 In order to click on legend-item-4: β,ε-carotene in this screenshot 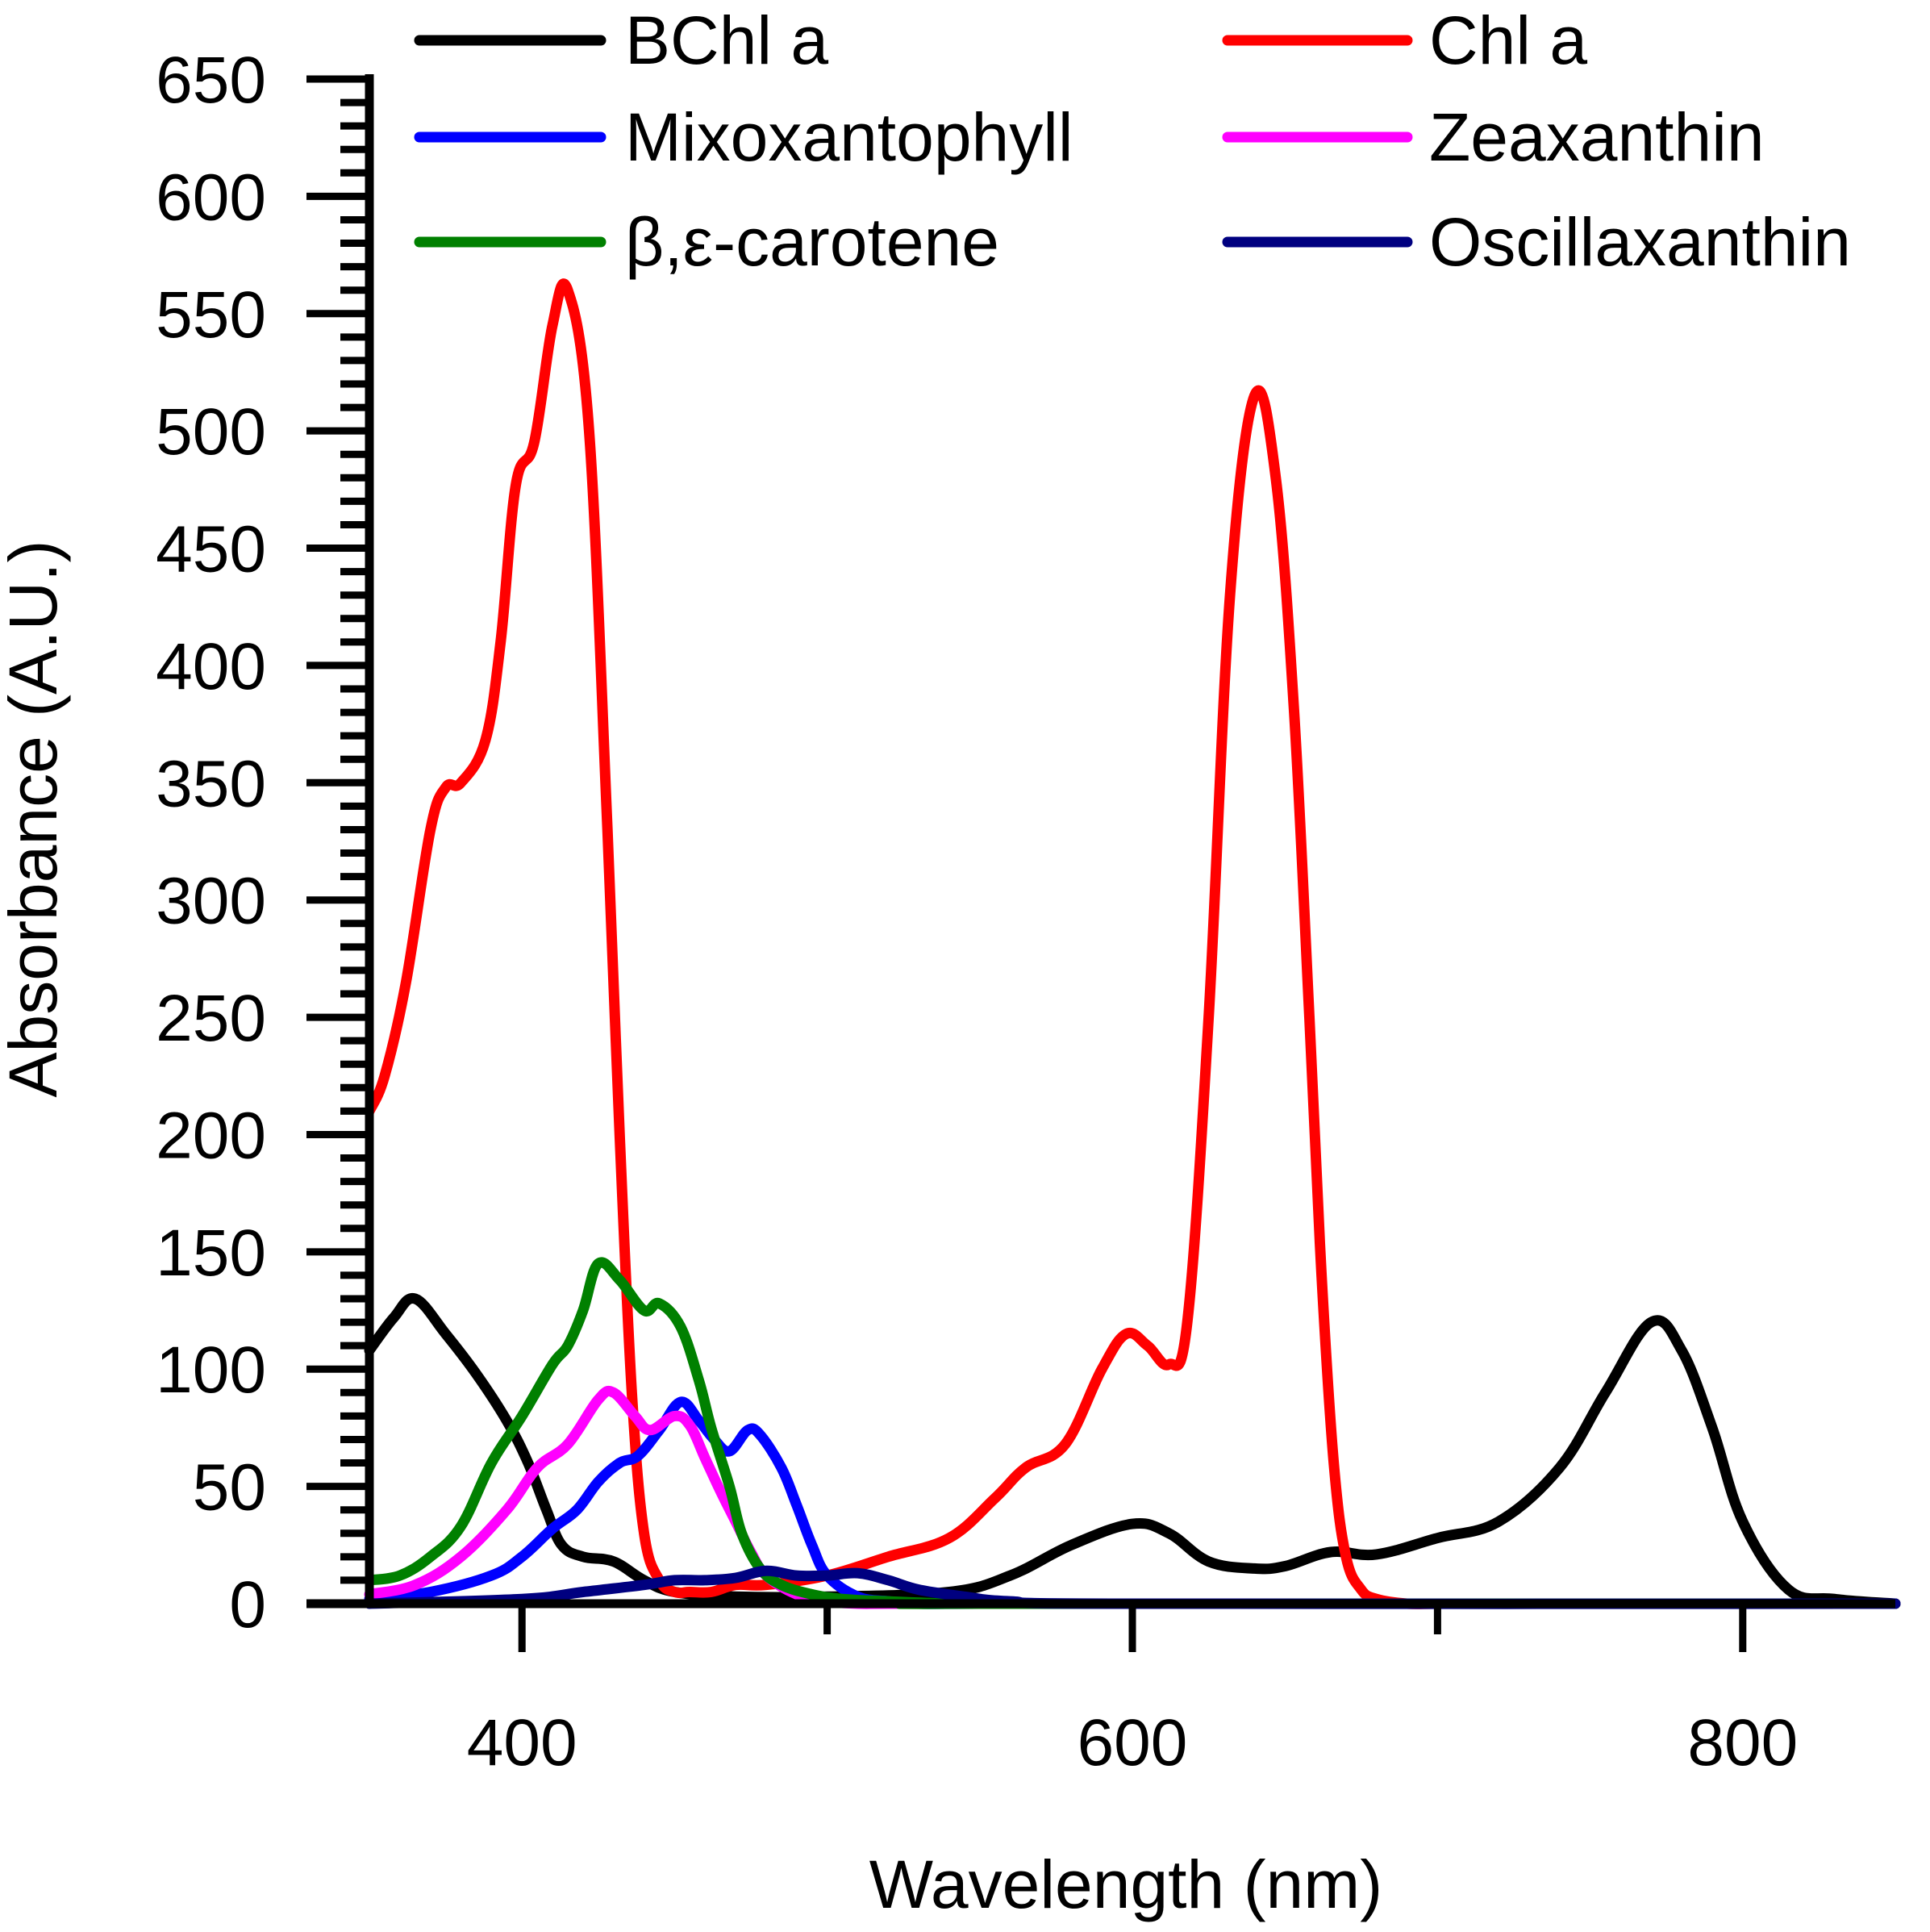, I will do `click(706, 242)`.